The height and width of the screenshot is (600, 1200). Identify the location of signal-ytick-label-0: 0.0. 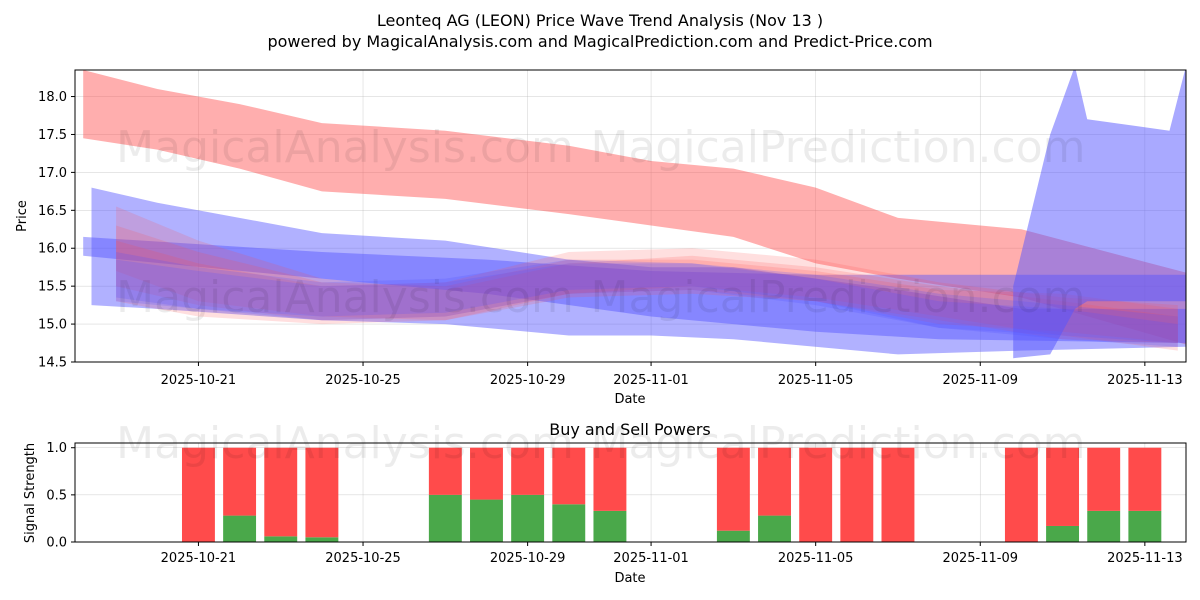
(56, 543).